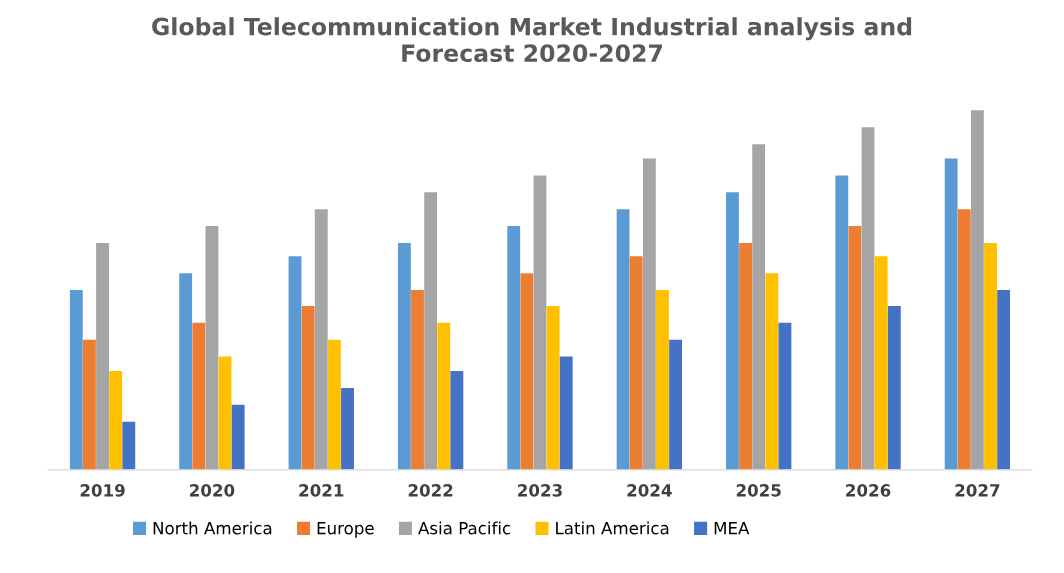  I want to click on legend-label: Latin America, so click(612, 528).